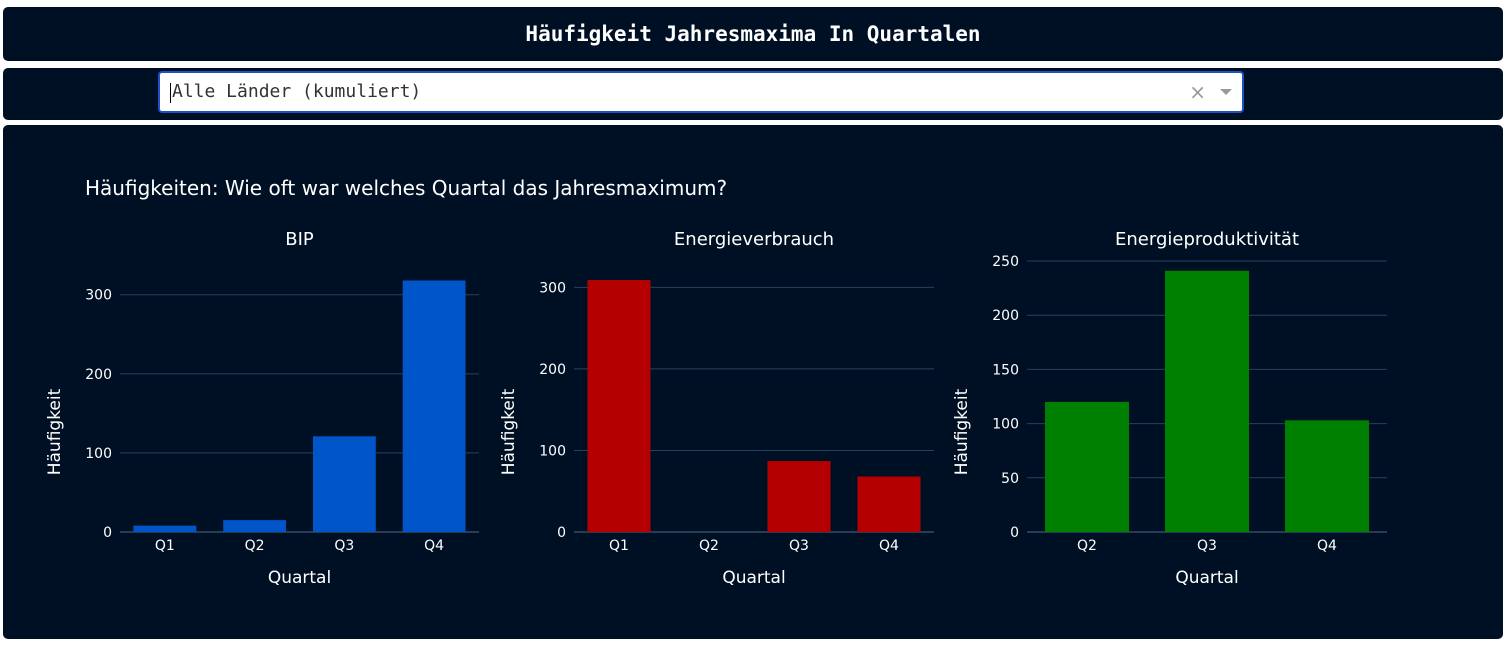 The image size is (1510, 648). What do you see at coordinates (701, 92) in the screenshot?
I see `country-dropdown: Alle Länder (kumuliert) ×` at bounding box center [701, 92].